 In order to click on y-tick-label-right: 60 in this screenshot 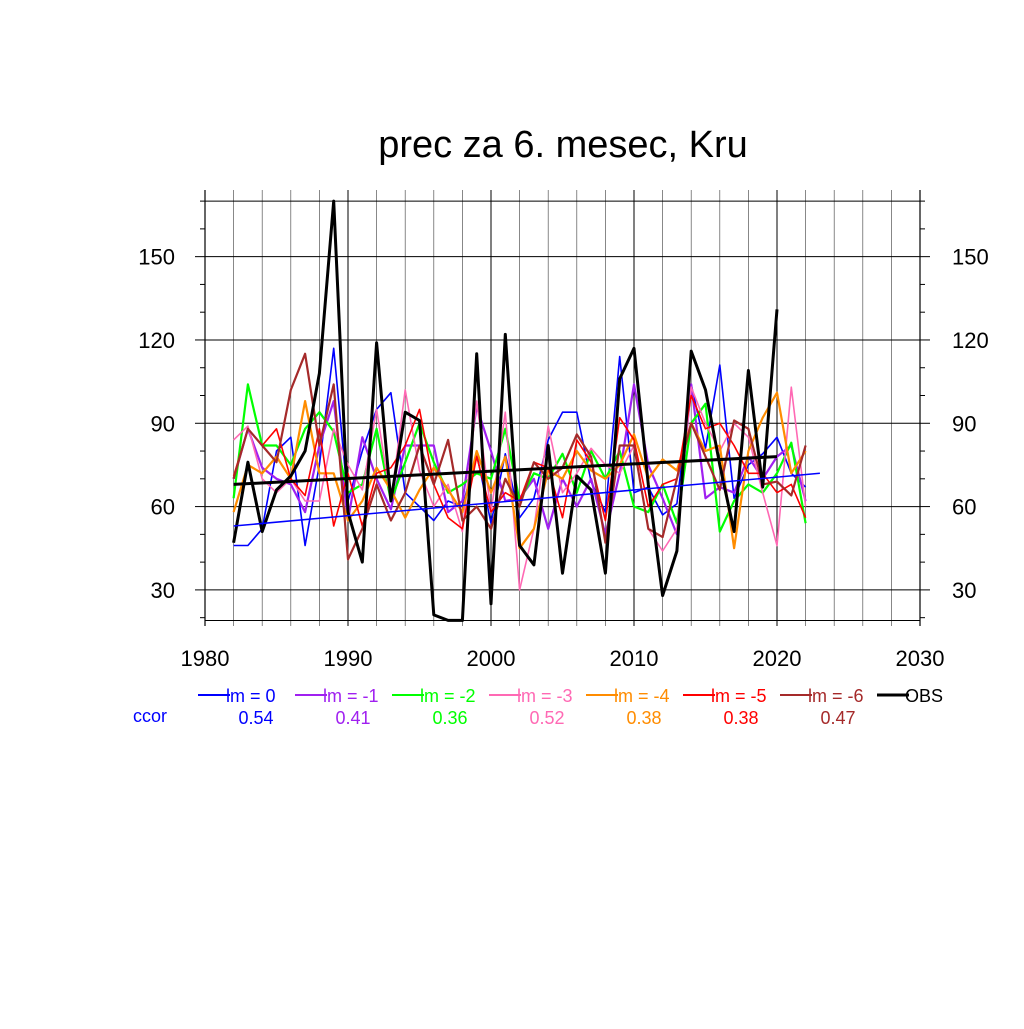, I will do `click(964, 507)`.